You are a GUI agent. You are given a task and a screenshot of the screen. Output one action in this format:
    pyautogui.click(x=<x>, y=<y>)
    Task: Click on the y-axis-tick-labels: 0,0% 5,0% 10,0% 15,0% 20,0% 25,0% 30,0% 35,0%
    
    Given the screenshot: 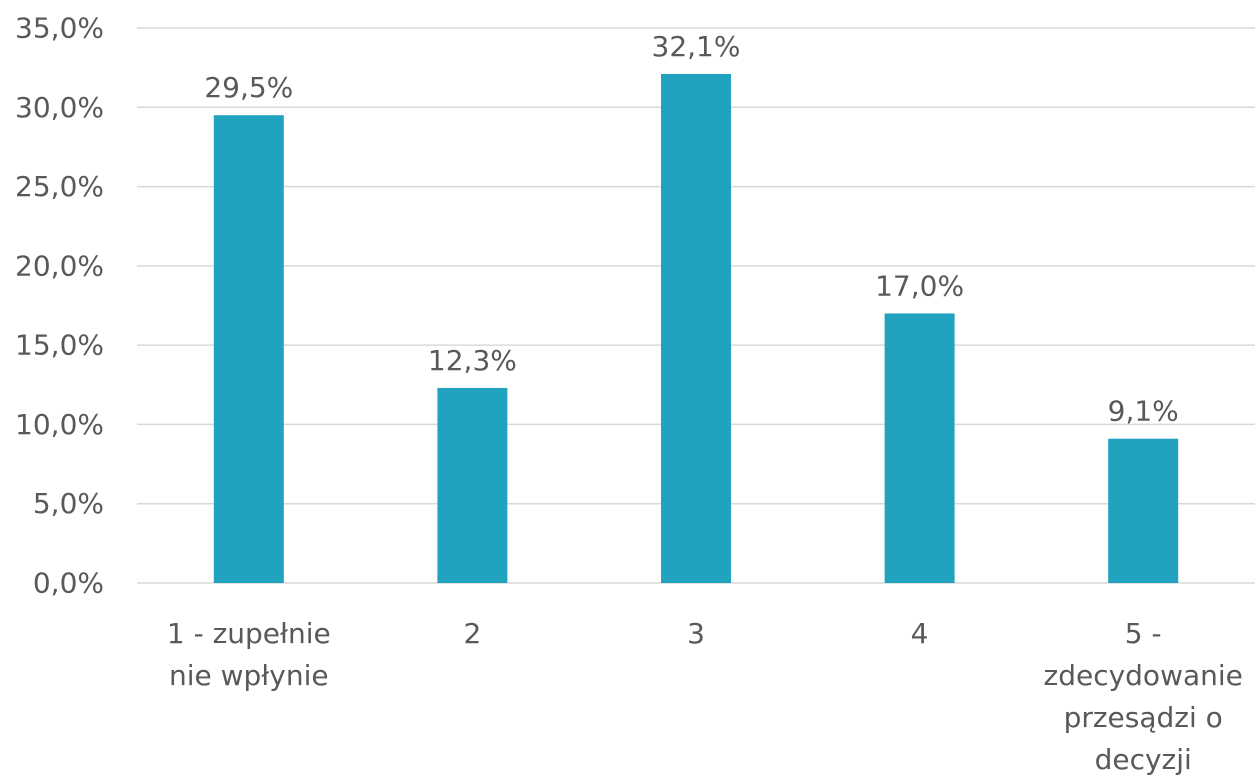 What is the action you would take?
    pyautogui.click(x=59, y=306)
    